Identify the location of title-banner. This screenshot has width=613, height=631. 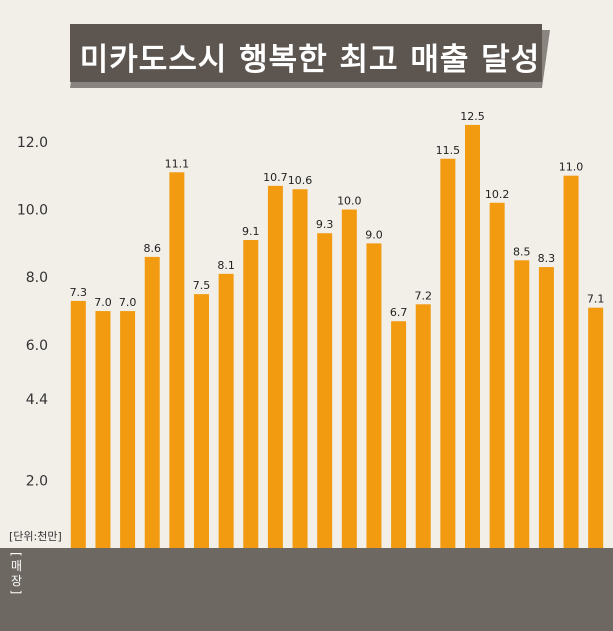
(310, 56).